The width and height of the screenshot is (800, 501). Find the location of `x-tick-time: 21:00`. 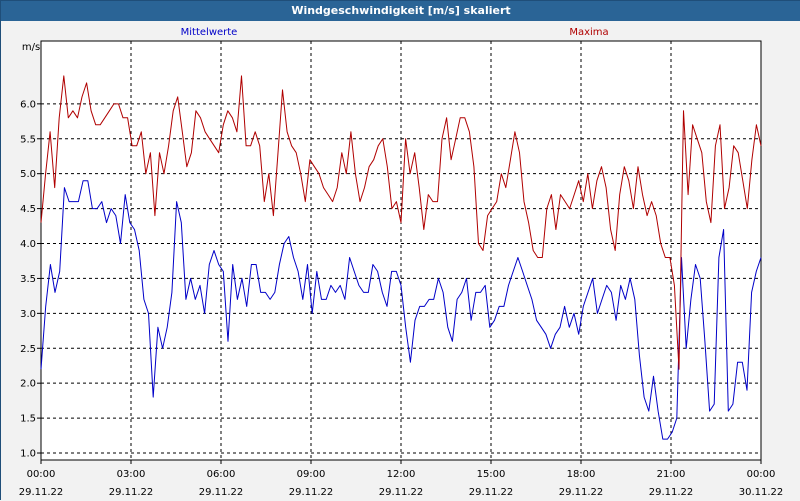

x-tick-time: 21:00 is located at coordinates (671, 474).